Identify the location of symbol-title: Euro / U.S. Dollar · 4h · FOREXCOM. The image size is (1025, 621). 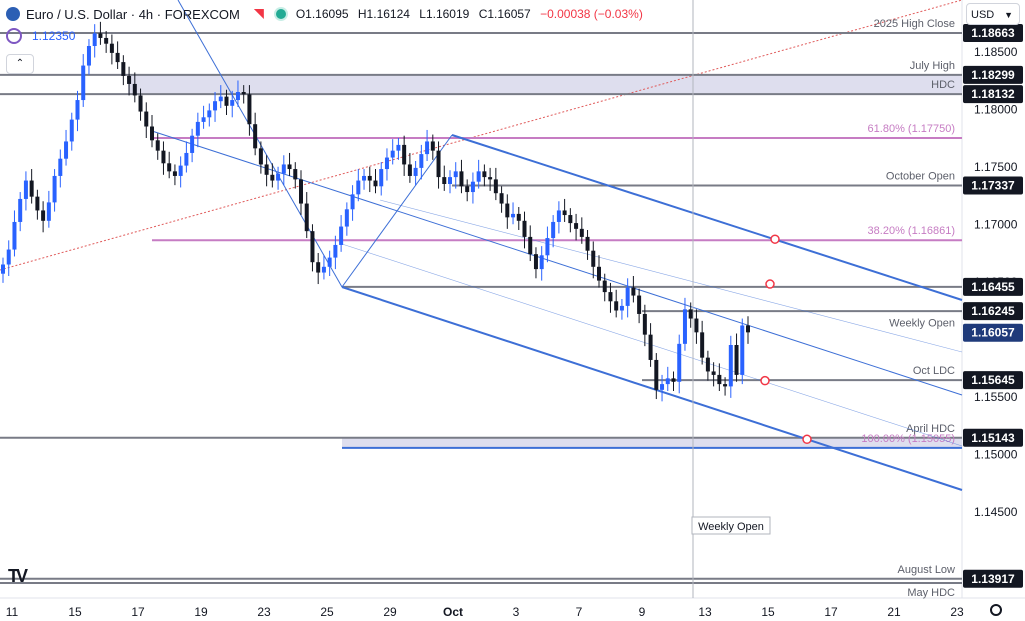
(133, 14).